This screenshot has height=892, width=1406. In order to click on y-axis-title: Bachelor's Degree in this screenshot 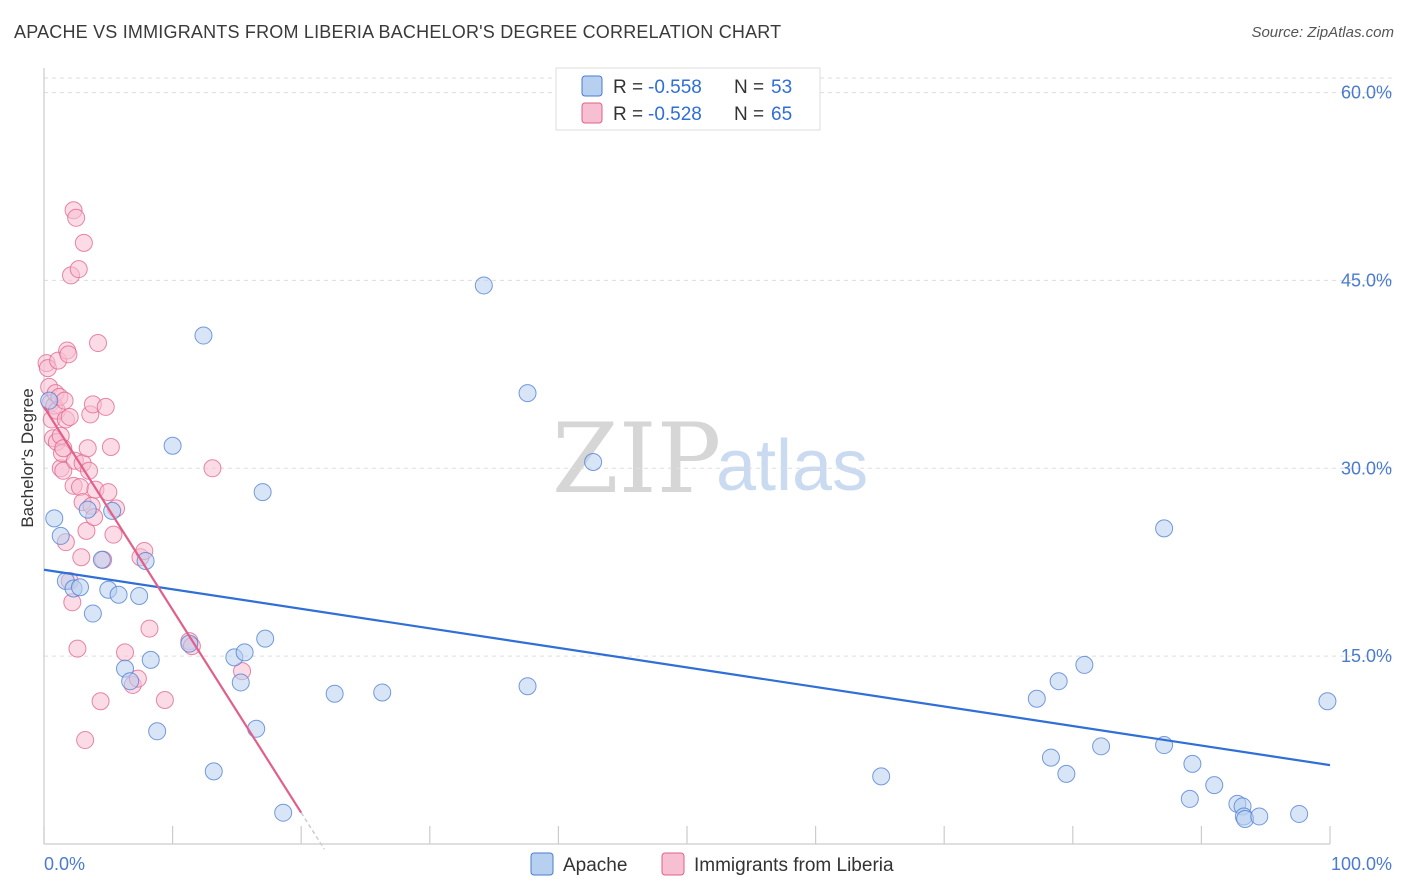, I will do `click(27, 457)`.